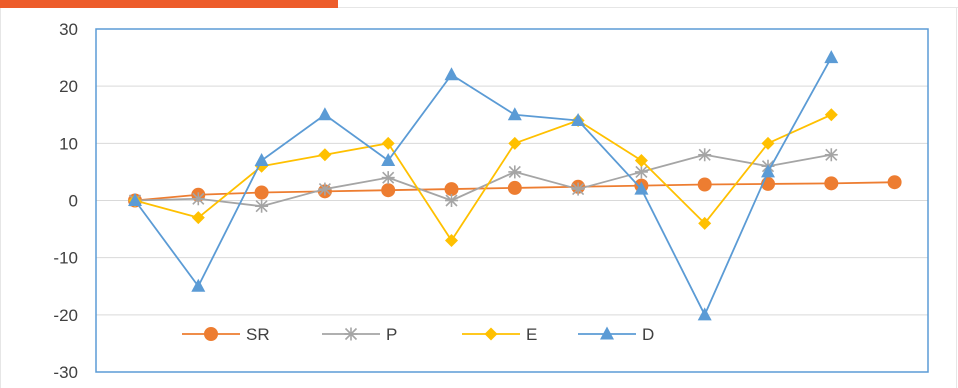 The width and height of the screenshot is (958, 388). Describe the element at coordinates (211, 334) in the screenshot. I see `legend-marker-sr` at that location.